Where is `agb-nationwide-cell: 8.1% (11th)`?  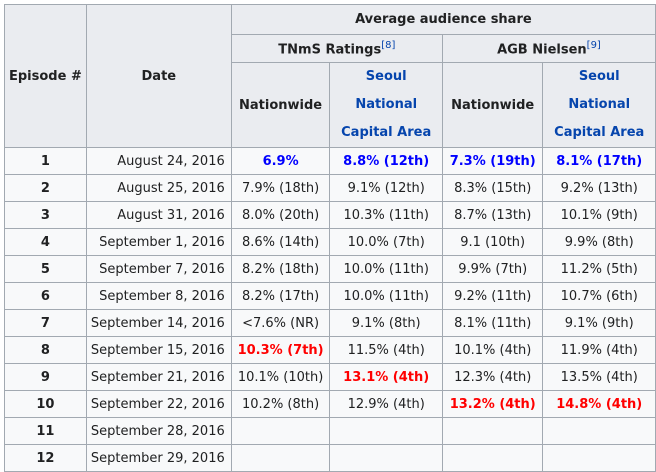 agb-nationwide-cell: 8.1% (11th) is located at coordinates (492, 323).